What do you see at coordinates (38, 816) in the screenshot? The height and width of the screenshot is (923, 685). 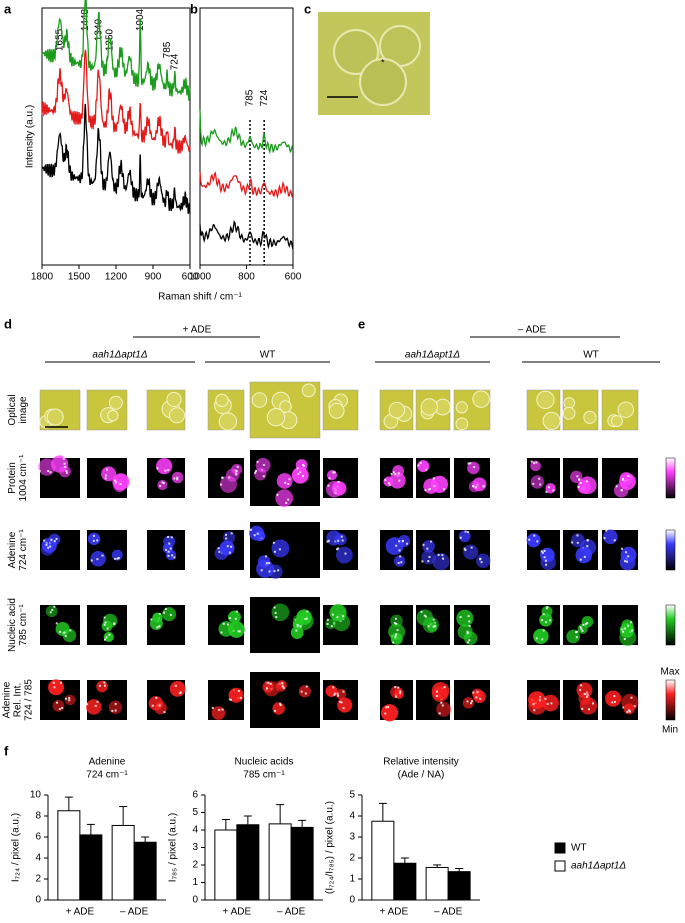 I see `y-tick-label: 8` at bounding box center [38, 816].